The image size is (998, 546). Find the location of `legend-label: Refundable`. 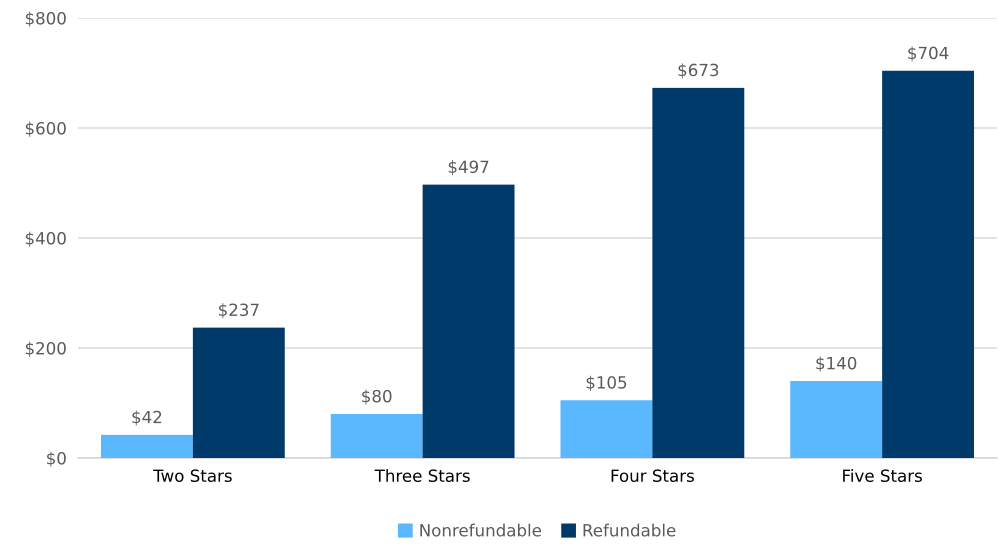

legend-label: Refundable is located at coordinates (630, 530).